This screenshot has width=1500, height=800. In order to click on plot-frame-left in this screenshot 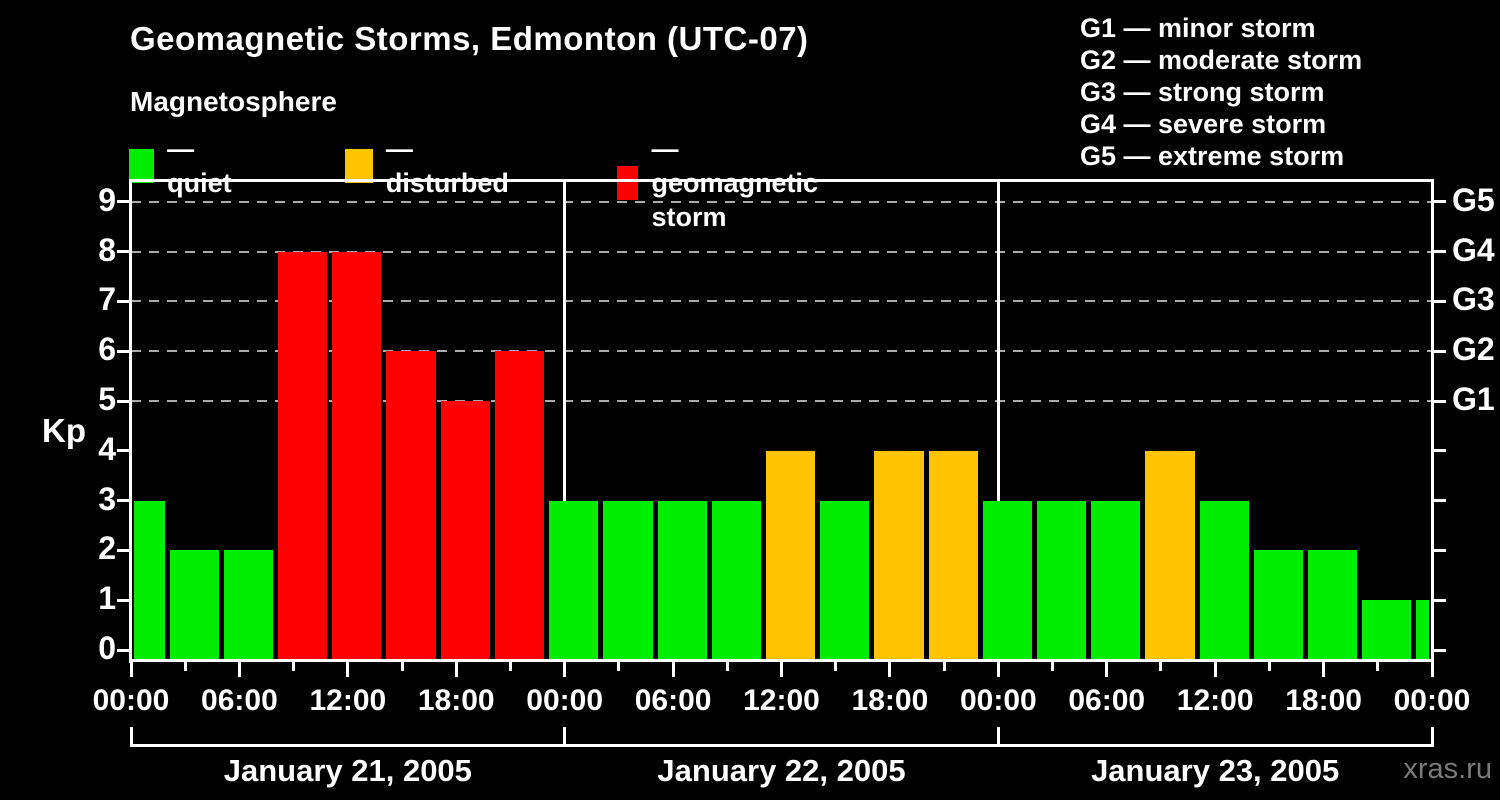, I will do `click(130, 421)`.